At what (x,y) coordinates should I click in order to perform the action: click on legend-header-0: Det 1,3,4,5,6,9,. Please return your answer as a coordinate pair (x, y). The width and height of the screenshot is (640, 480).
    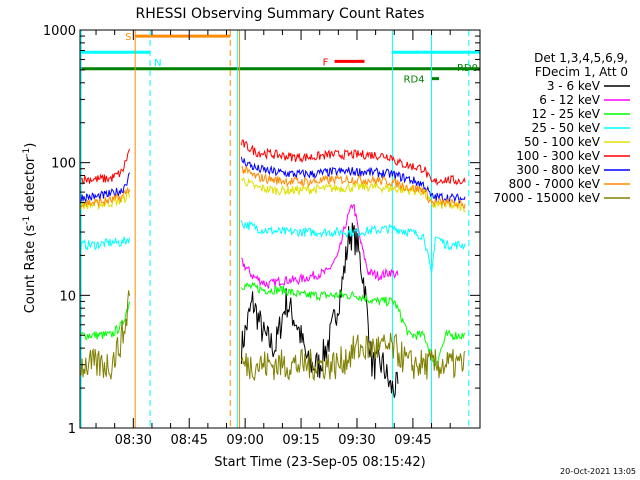
    Looking at the image, I should click on (581, 58).